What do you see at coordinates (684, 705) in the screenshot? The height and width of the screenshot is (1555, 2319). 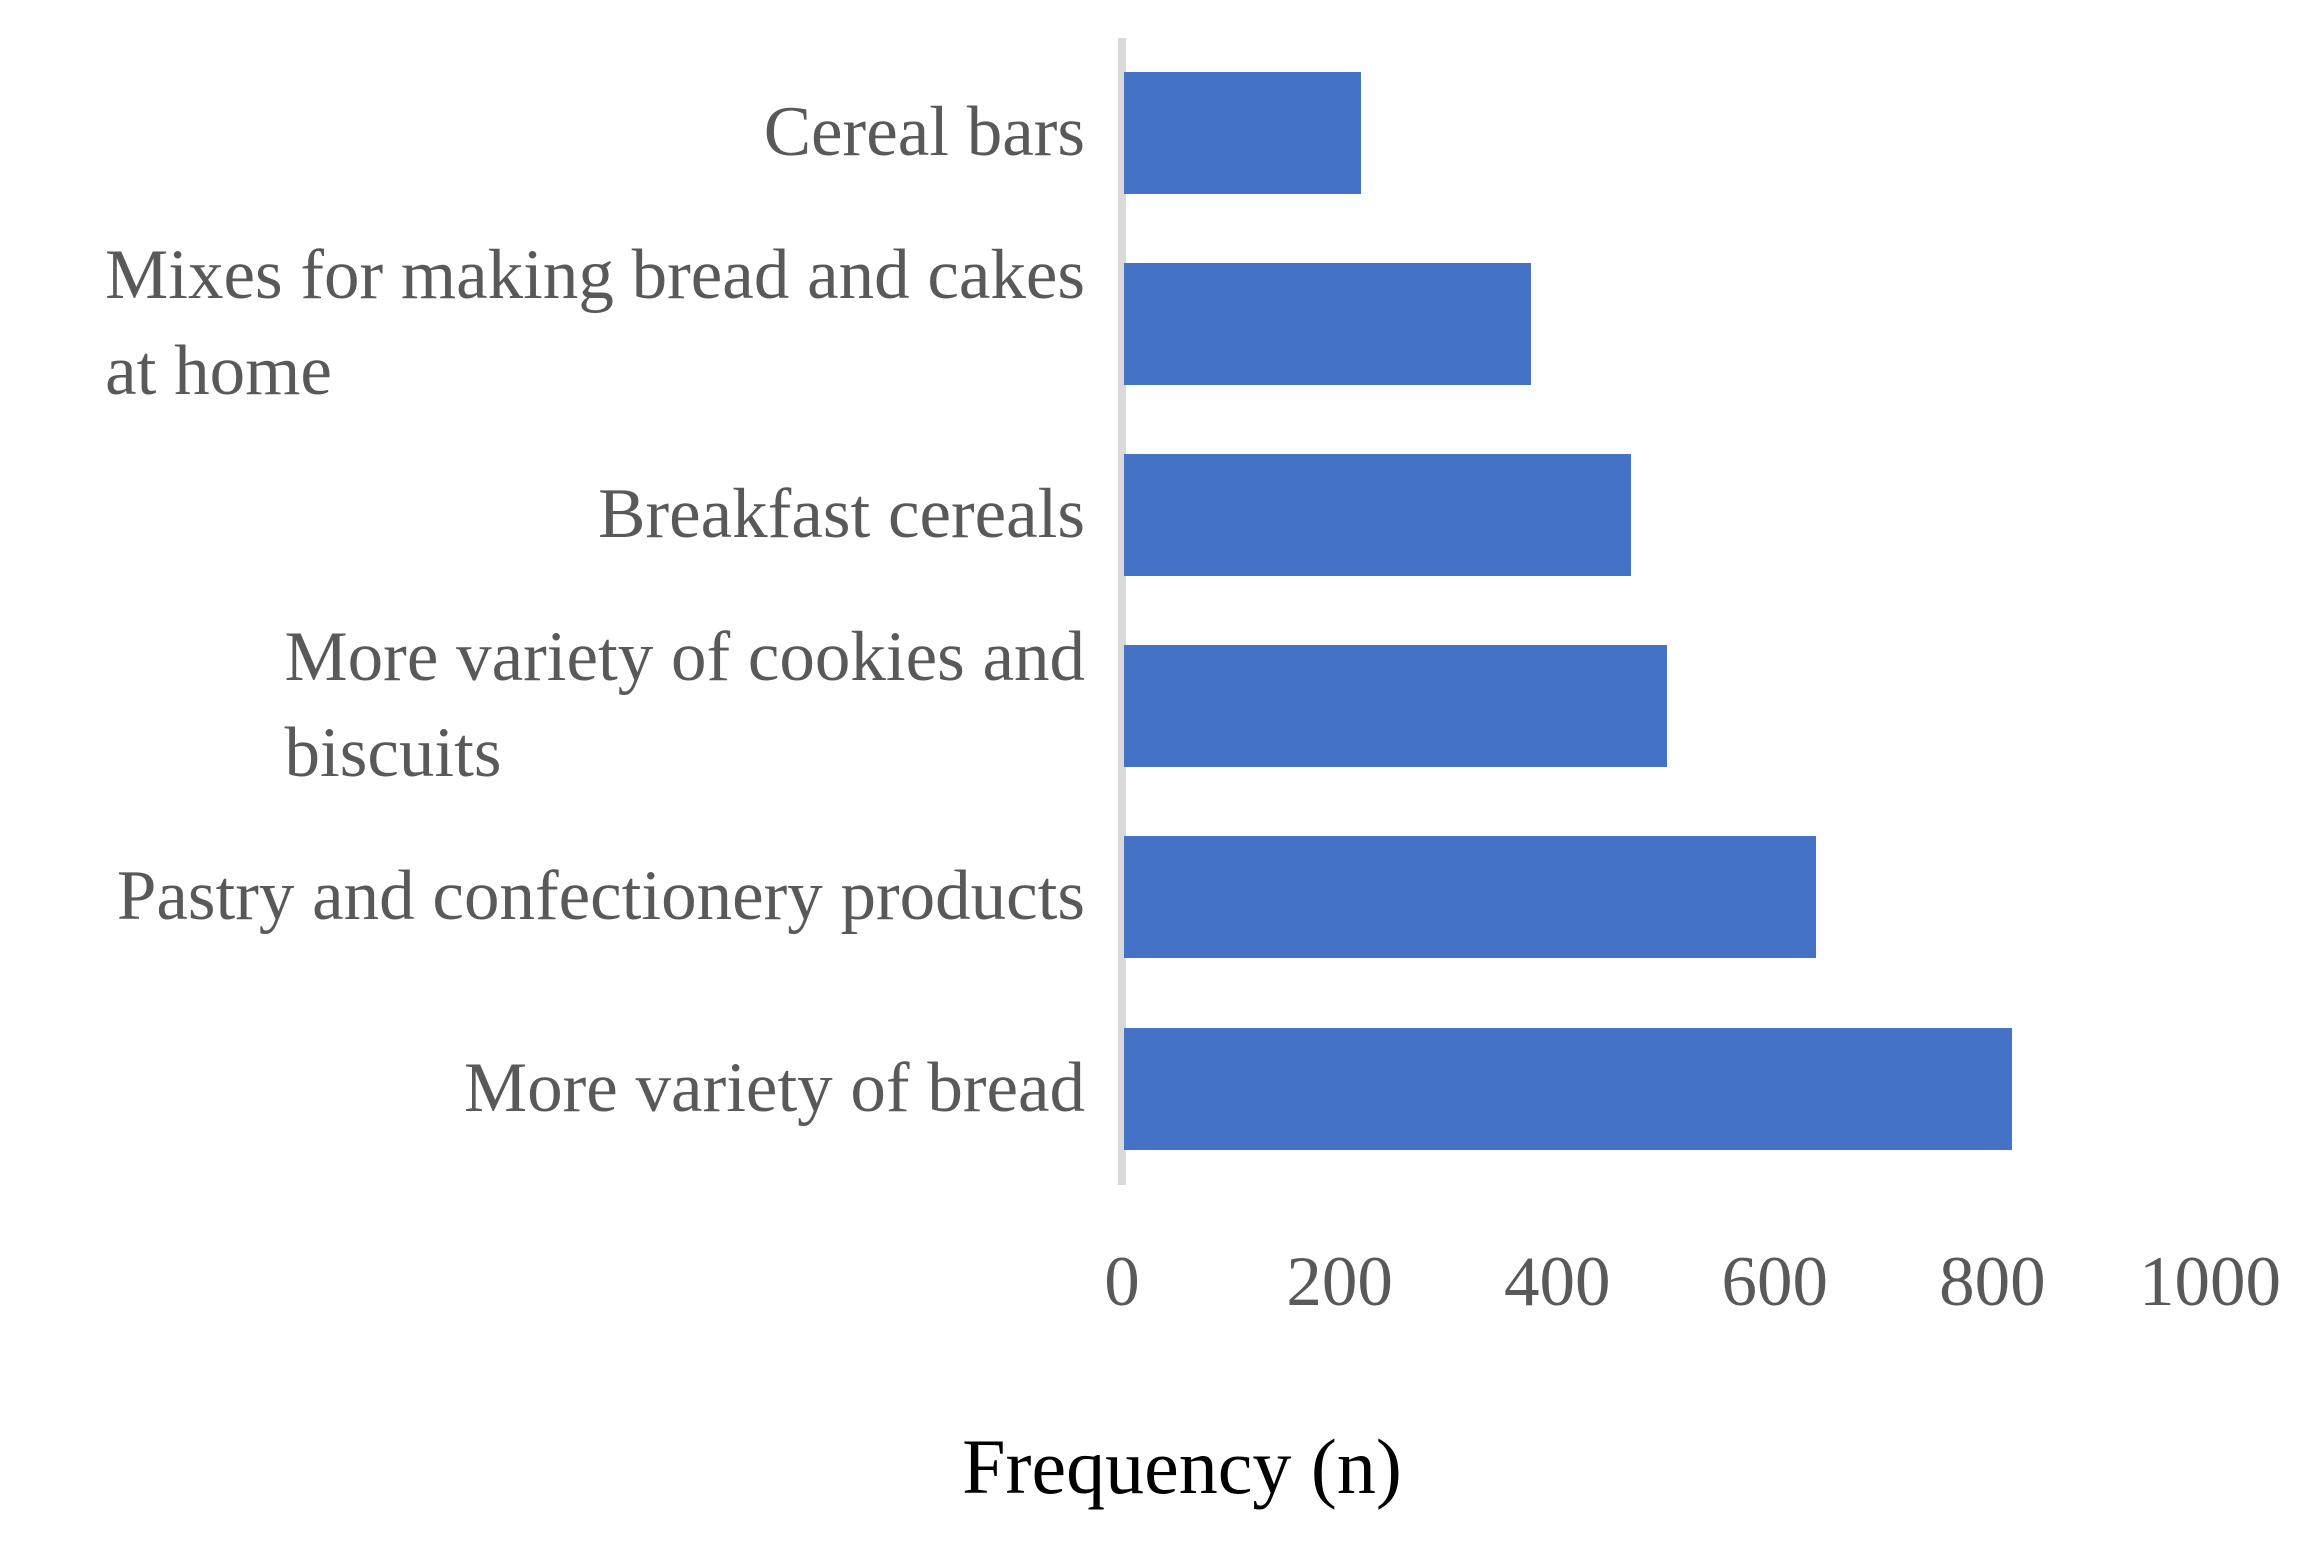 I see `category-label-text: More variety of cookies and biscuits` at bounding box center [684, 705].